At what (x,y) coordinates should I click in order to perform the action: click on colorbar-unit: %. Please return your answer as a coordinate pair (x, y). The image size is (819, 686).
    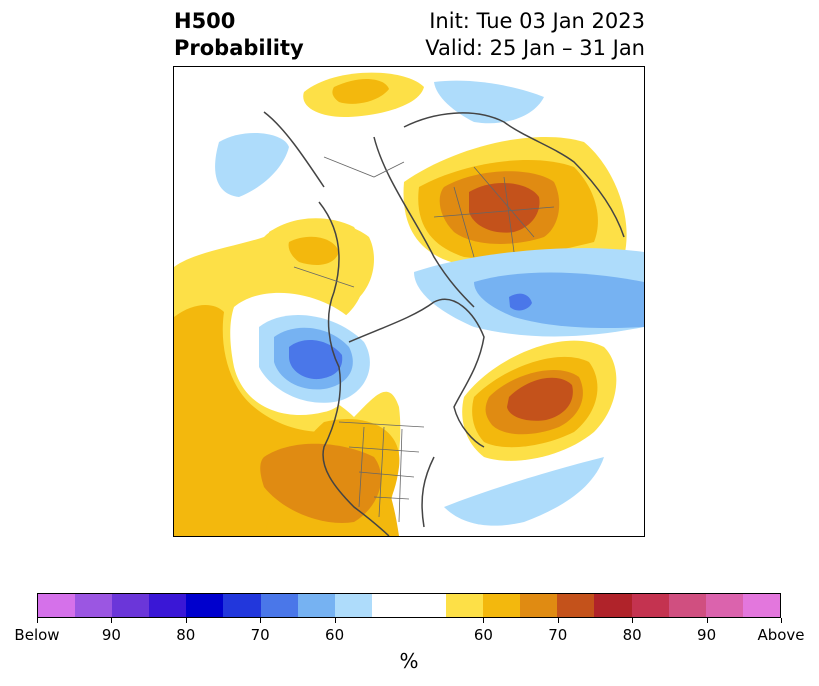
    Looking at the image, I should click on (409, 661).